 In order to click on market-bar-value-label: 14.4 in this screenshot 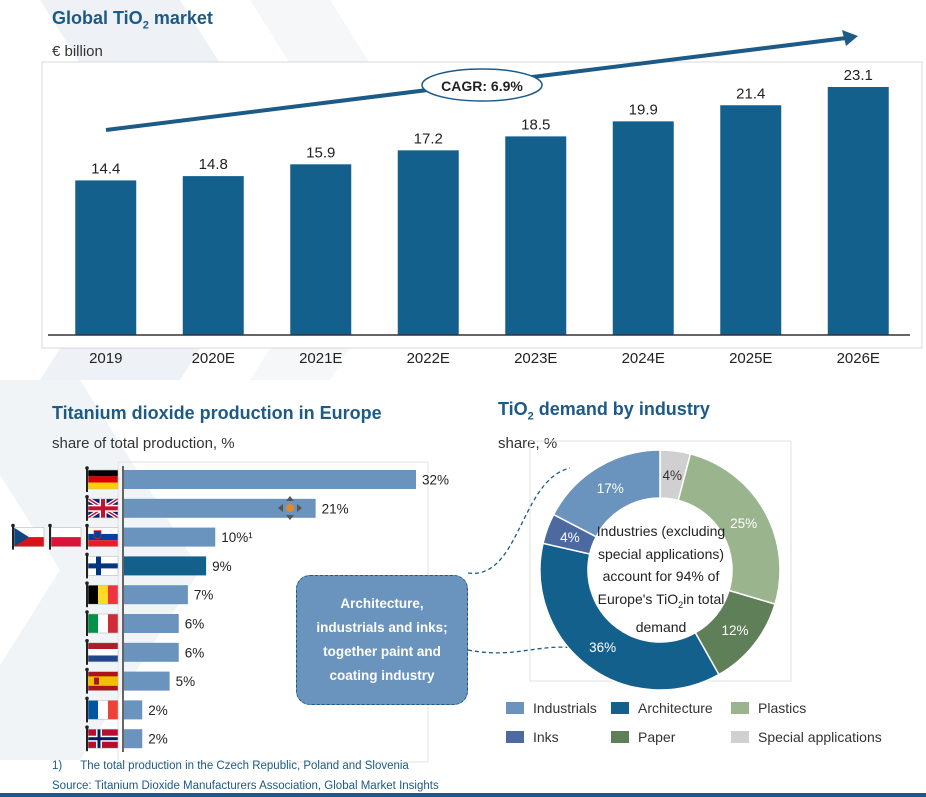, I will do `click(105, 168)`.